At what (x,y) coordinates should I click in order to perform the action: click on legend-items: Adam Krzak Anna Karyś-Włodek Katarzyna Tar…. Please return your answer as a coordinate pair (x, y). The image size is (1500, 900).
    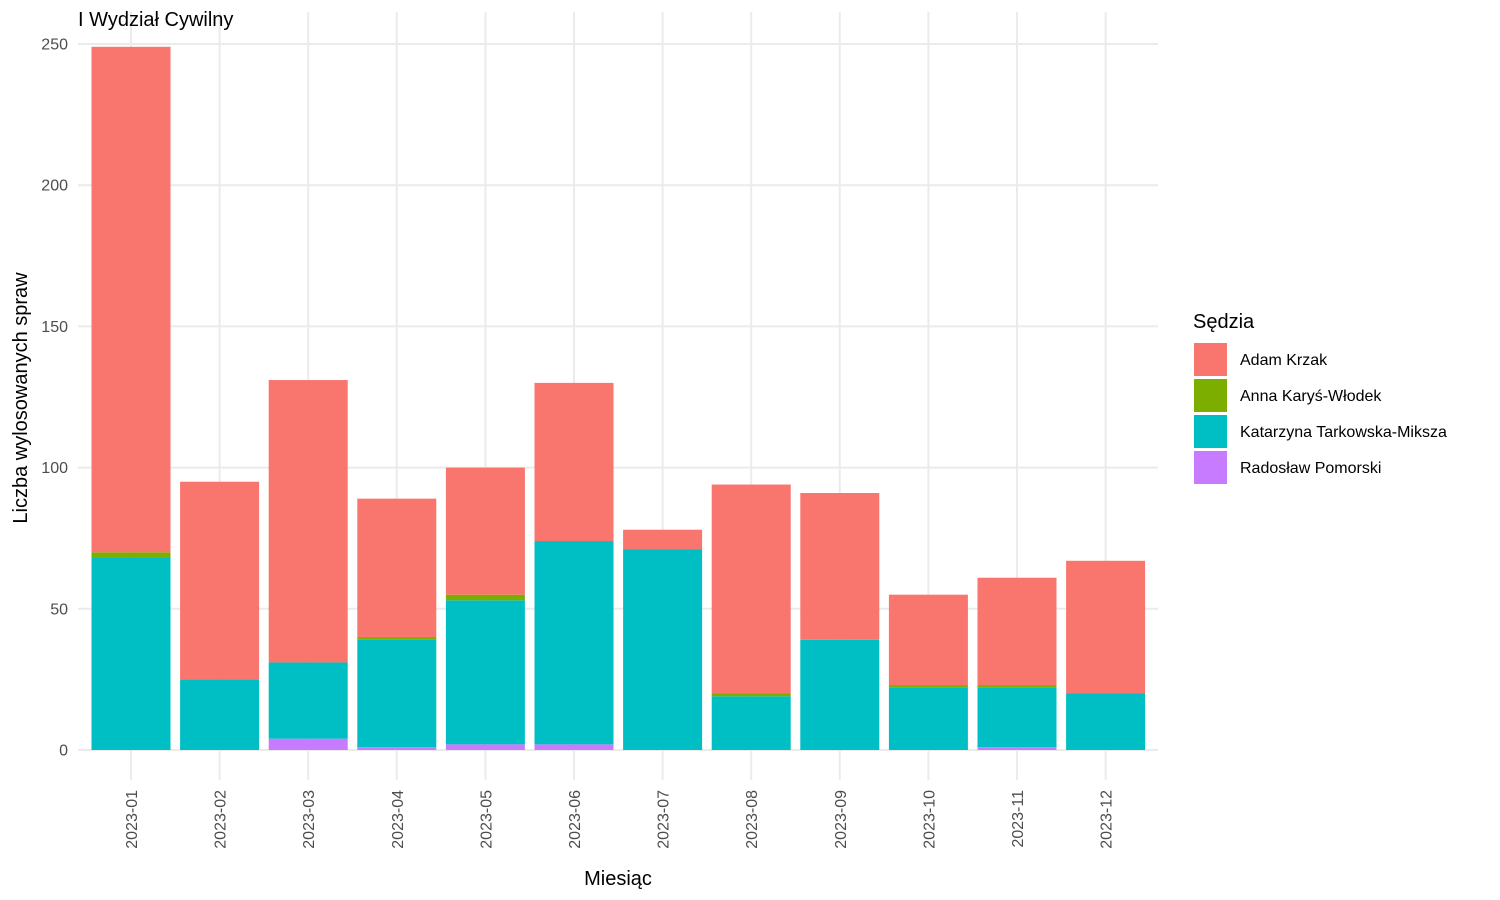
    Looking at the image, I should click on (1320, 413).